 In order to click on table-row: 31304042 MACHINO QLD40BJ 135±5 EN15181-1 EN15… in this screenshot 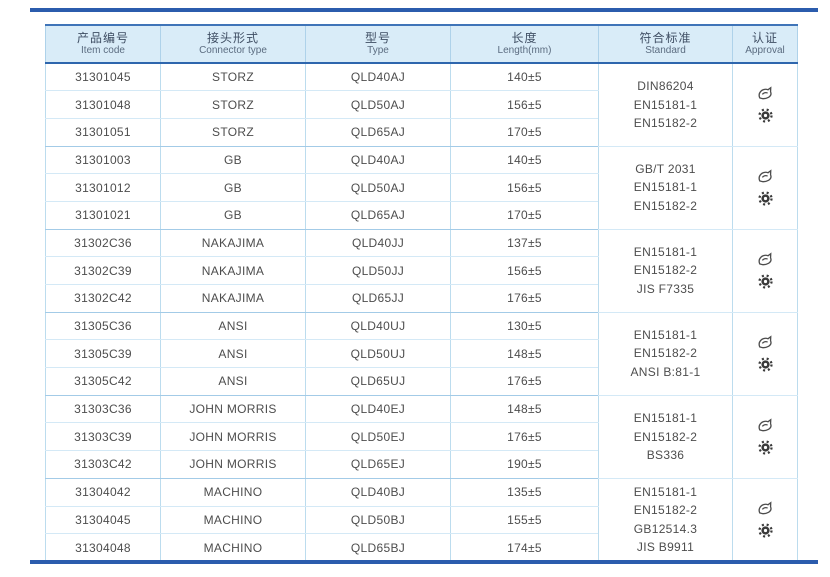, I will do `click(421, 520)`.